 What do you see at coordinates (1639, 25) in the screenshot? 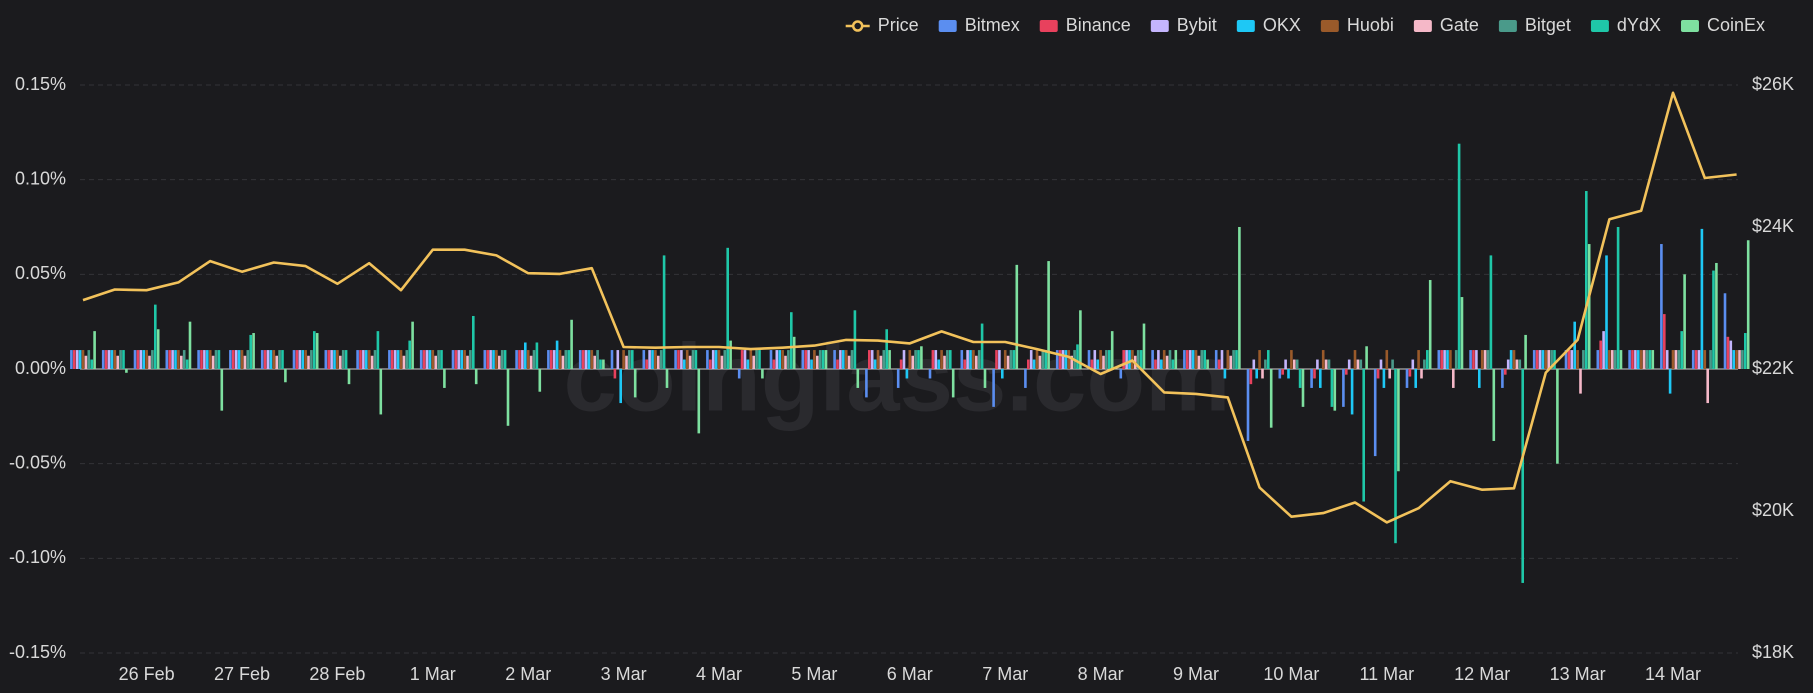
I see `legend-label: dYdX` at bounding box center [1639, 25].